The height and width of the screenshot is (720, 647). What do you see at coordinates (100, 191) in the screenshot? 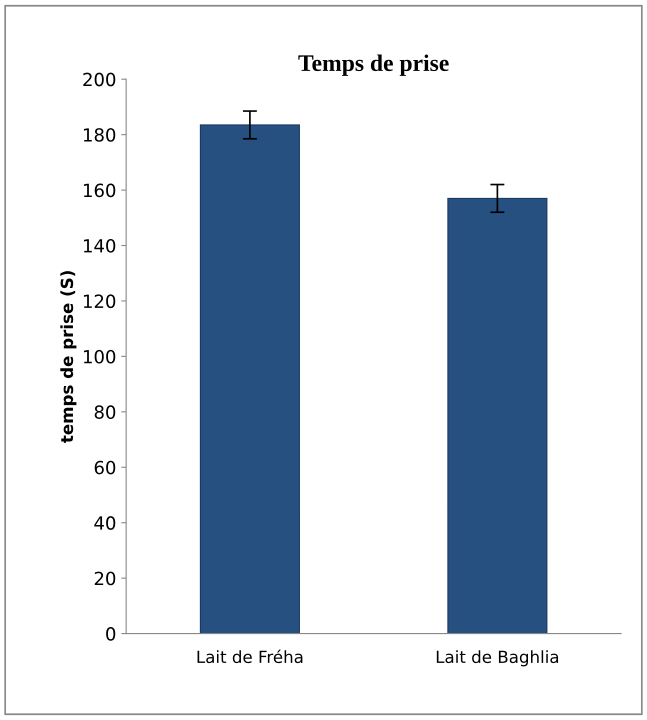
I see `y-tick-label: 160` at bounding box center [100, 191].